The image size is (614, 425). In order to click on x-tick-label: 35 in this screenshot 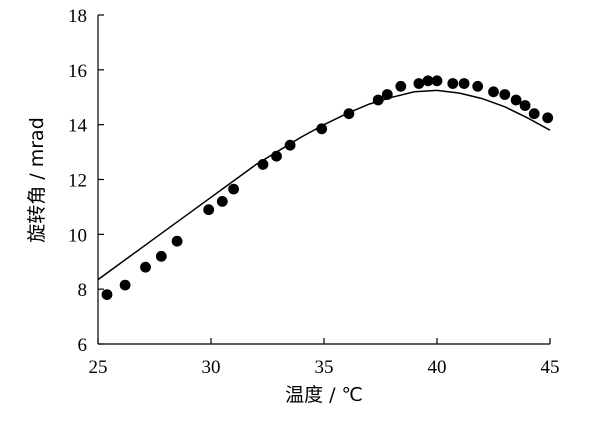, I will do `click(324, 367)`.